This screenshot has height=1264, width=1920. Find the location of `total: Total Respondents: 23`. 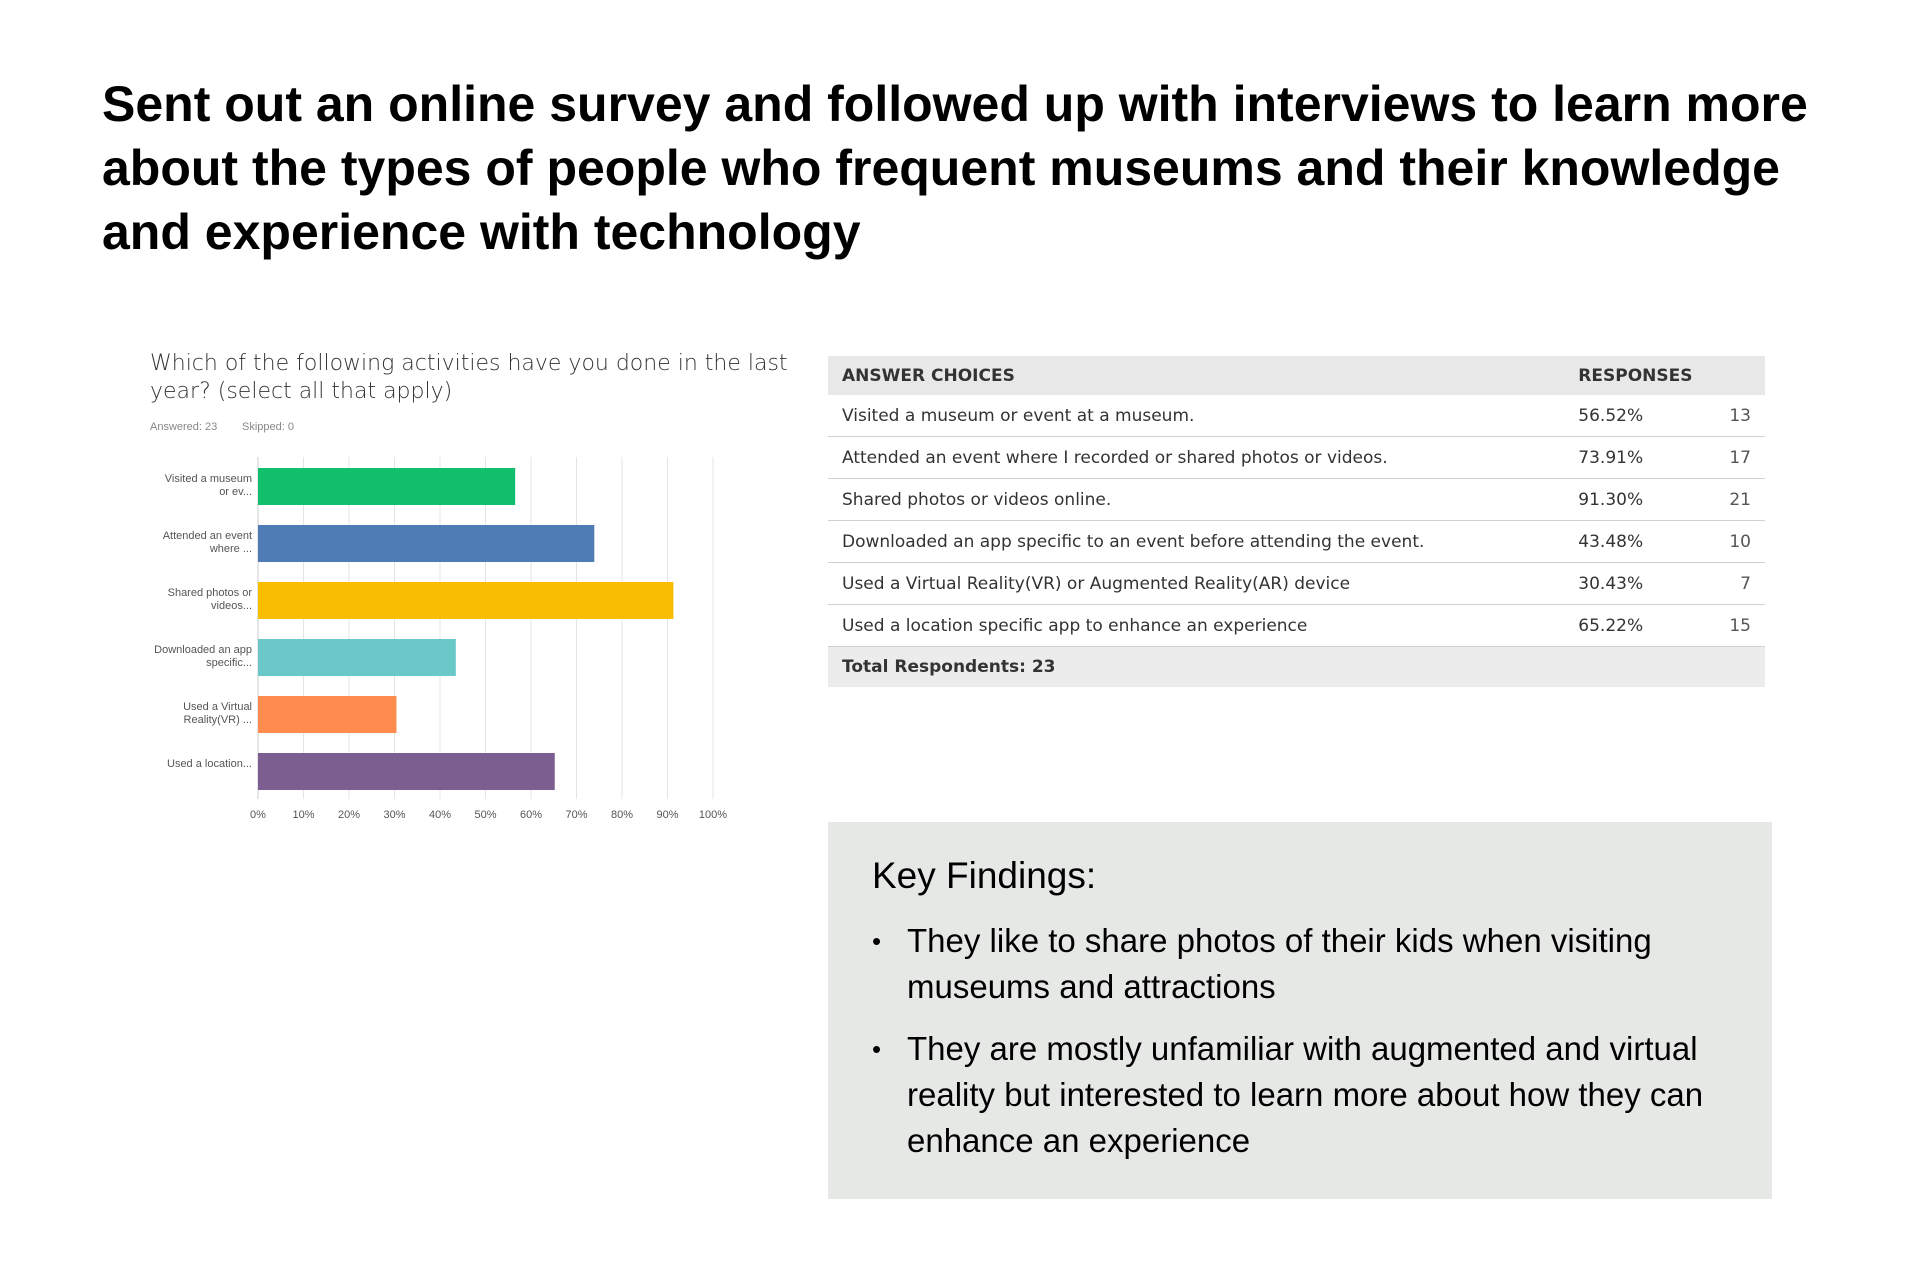

total: Total Respondents: 23 is located at coordinates (1296, 666).